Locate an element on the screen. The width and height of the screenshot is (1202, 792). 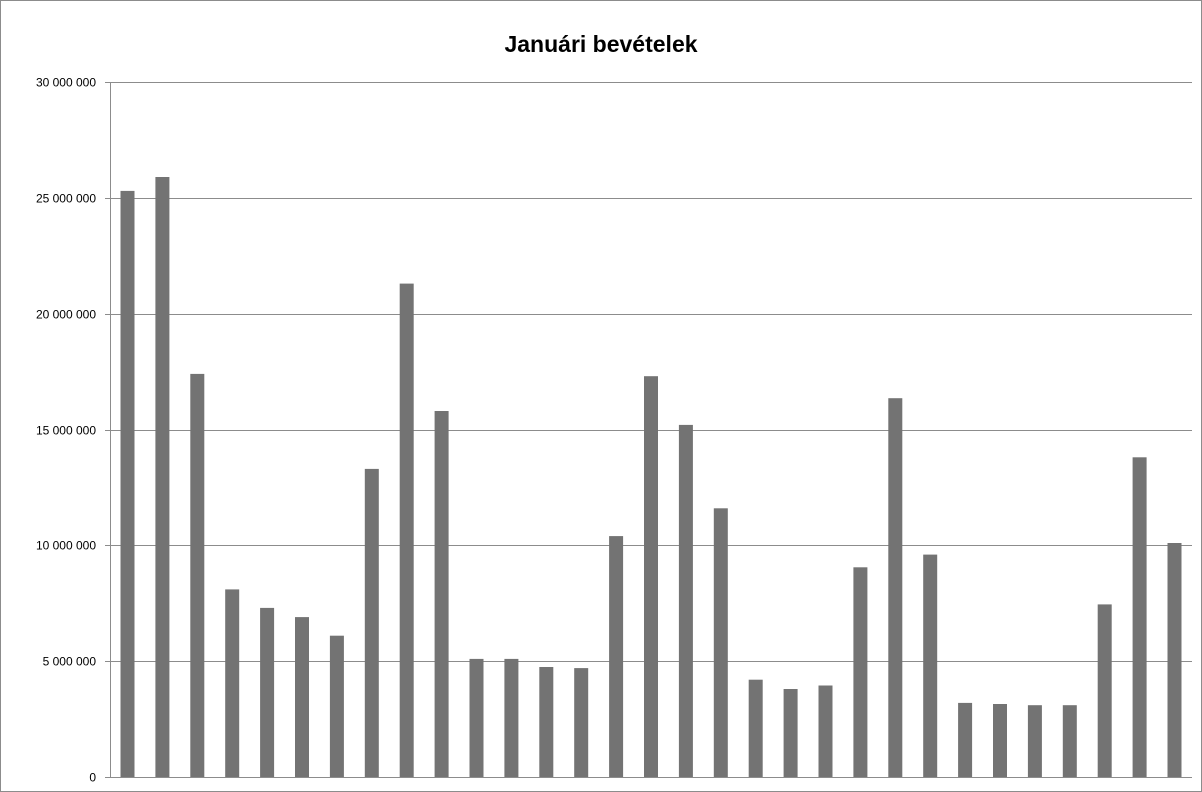
y-tick-label: 25 000 000 is located at coordinates (66, 199).